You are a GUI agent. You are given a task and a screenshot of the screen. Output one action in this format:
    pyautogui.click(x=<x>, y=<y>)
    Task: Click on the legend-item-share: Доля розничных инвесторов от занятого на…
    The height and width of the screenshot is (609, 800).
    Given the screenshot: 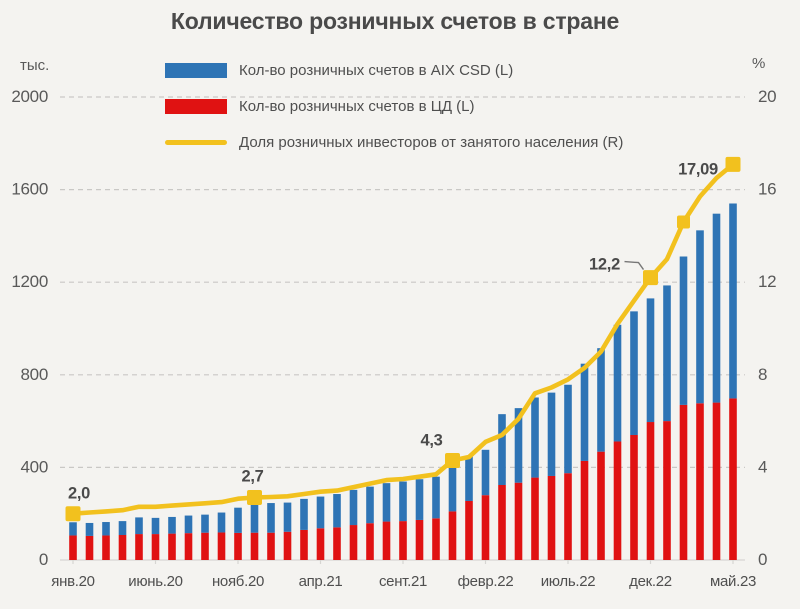 What is the action you would take?
    pyautogui.click(x=394, y=142)
    